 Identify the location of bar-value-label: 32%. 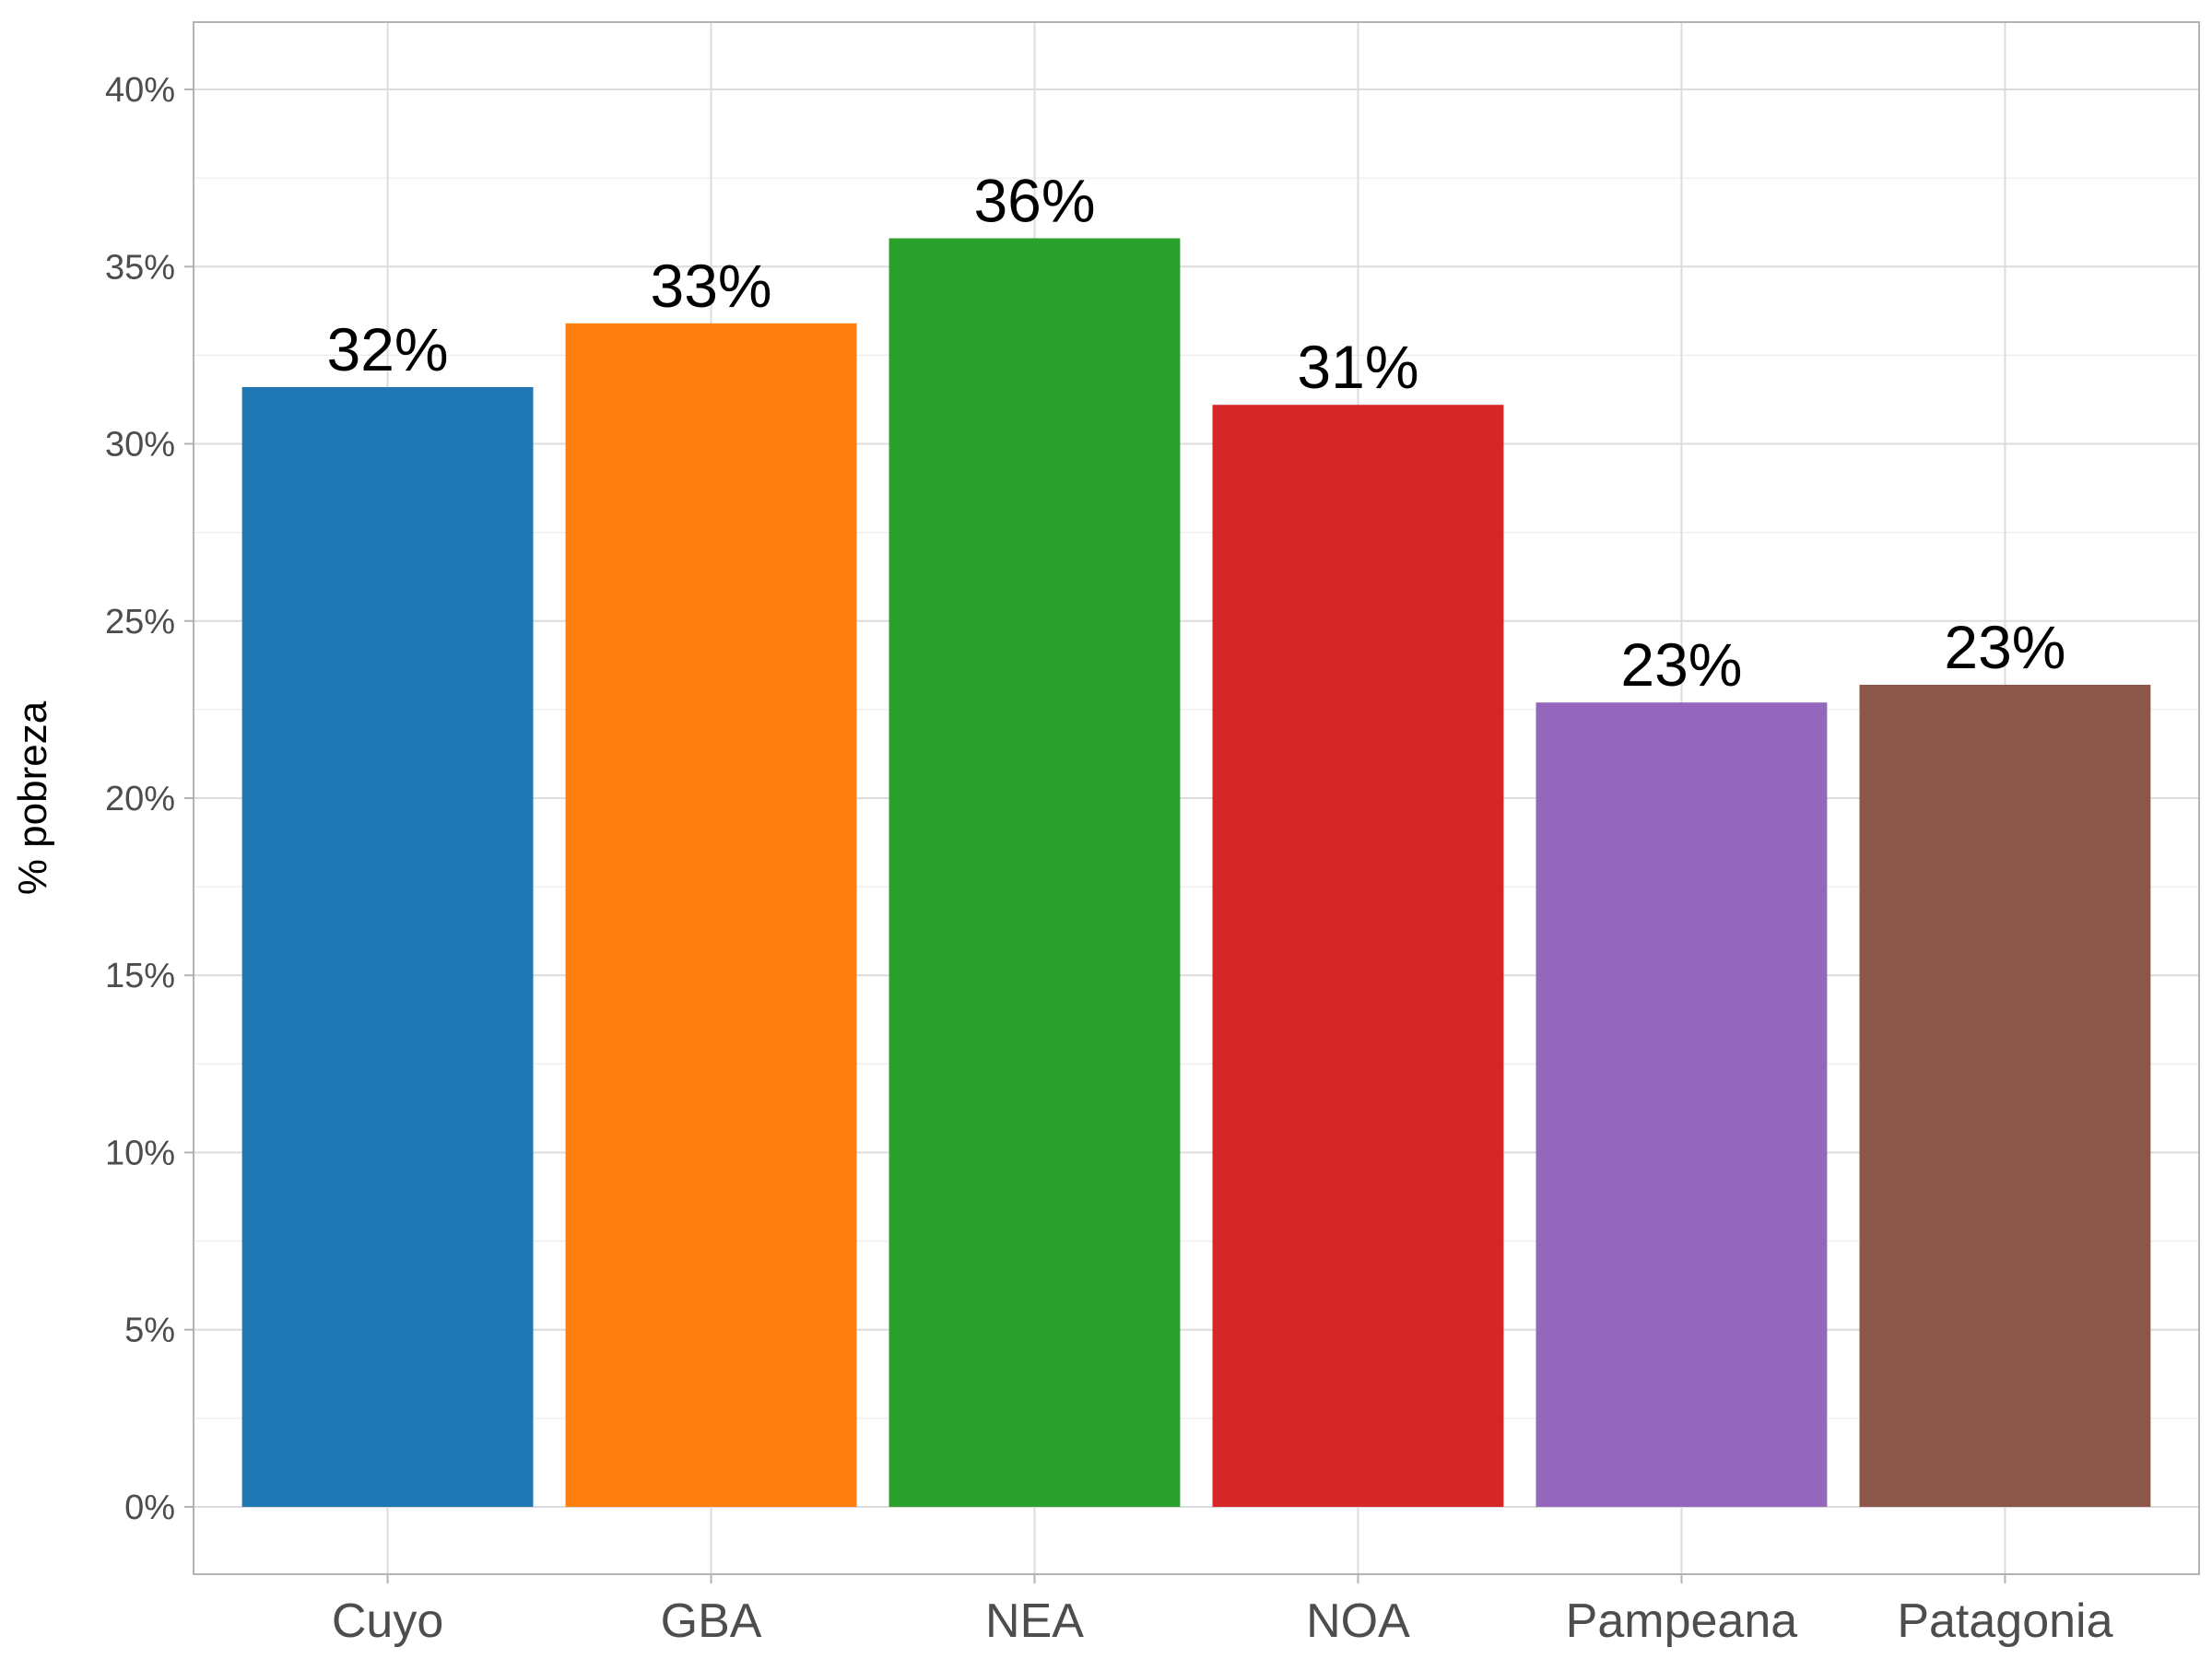
(388, 349).